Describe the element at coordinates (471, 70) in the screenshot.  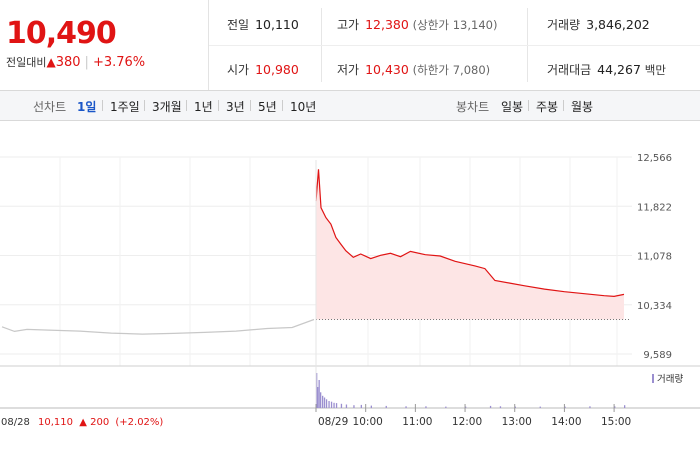
I see `lower-limit-value: 7,080)` at that location.